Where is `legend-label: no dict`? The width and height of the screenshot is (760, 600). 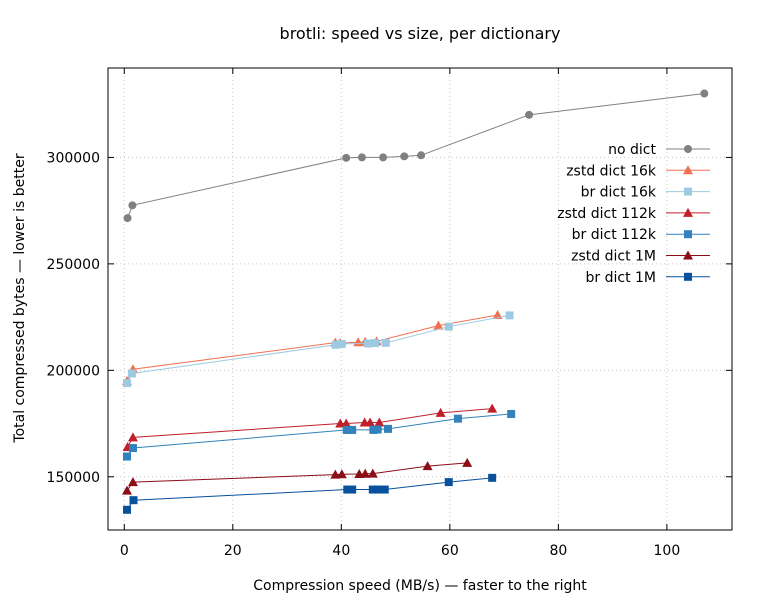
legend-label: no dict is located at coordinates (632, 150).